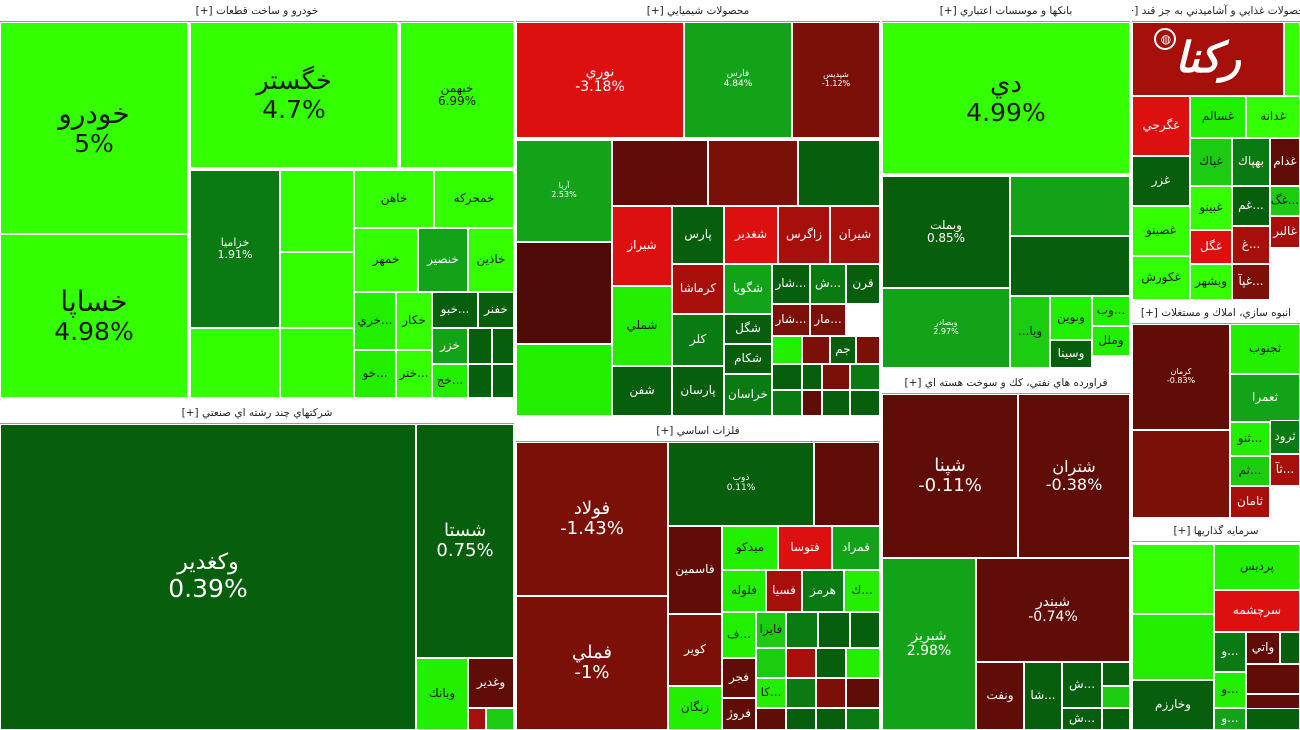  What do you see at coordinates (1161, 126) in the screenshot?
I see `stock-tile: غگرجي` at bounding box center [1161, 126].